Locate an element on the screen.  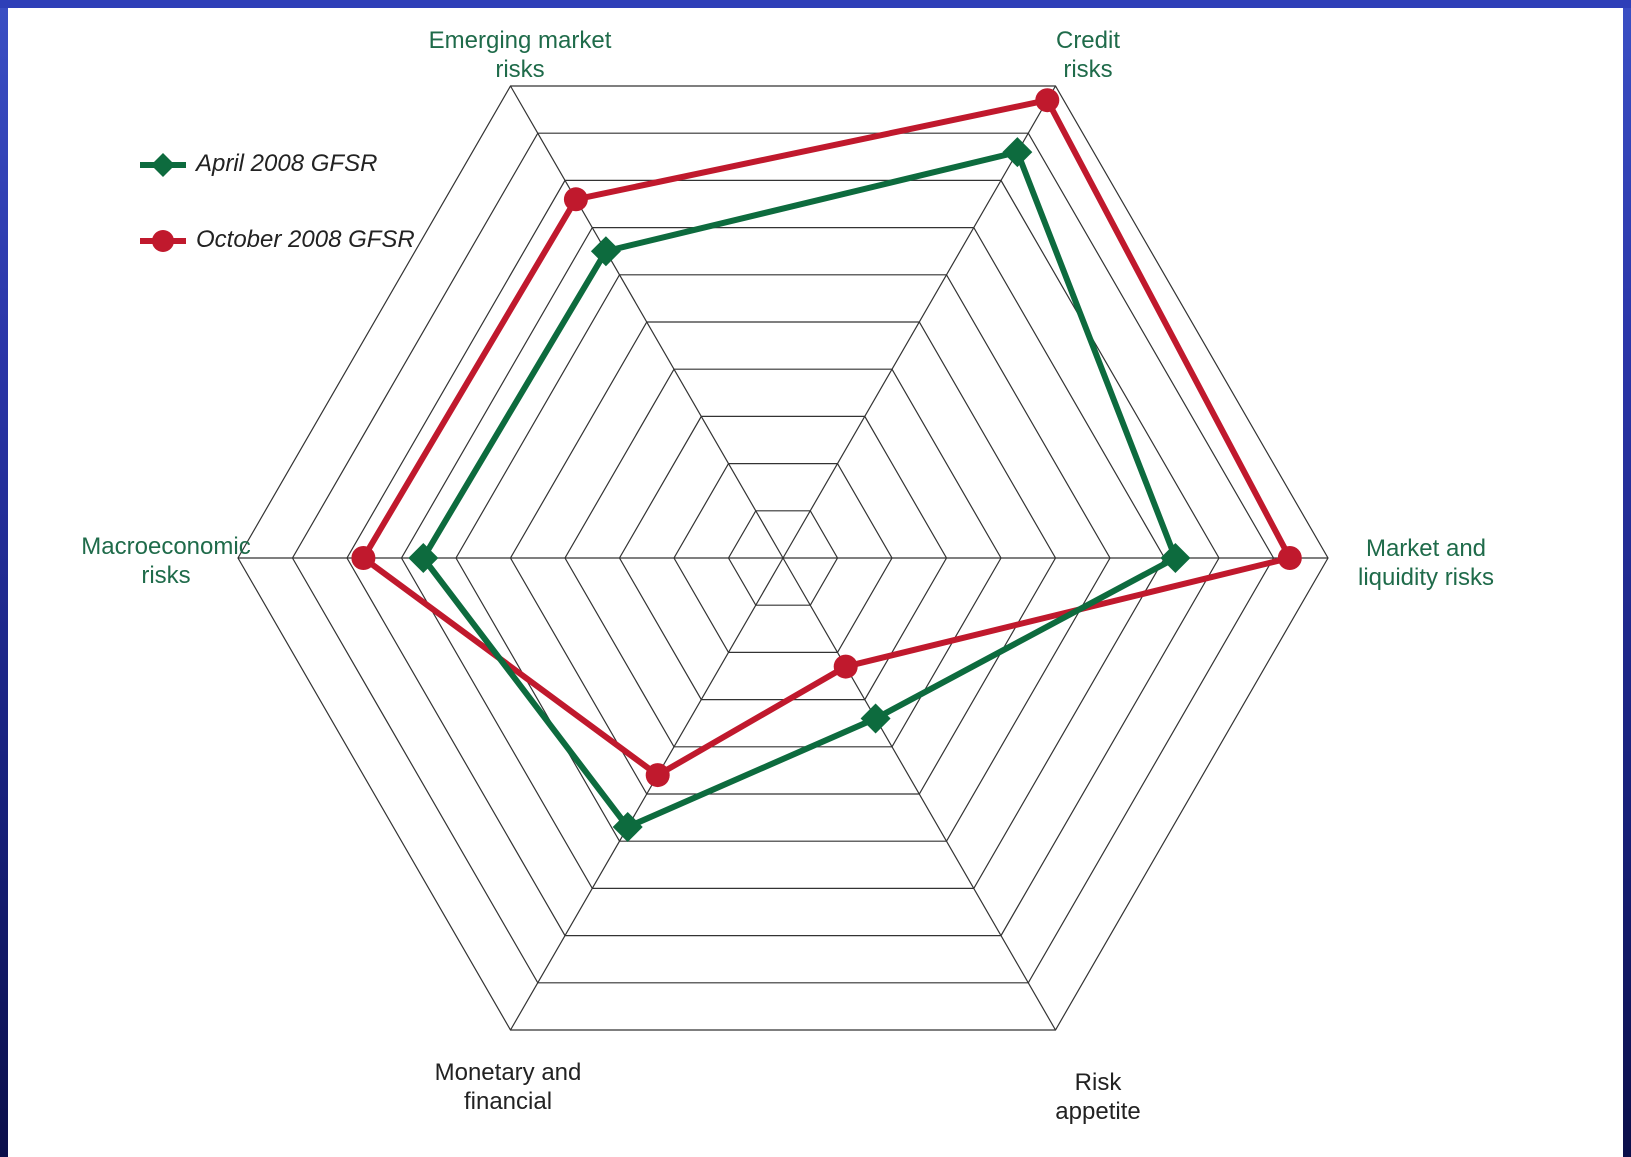
legend-label-october-2008: October 2008 GFSR is located at coordinates (305, 239).